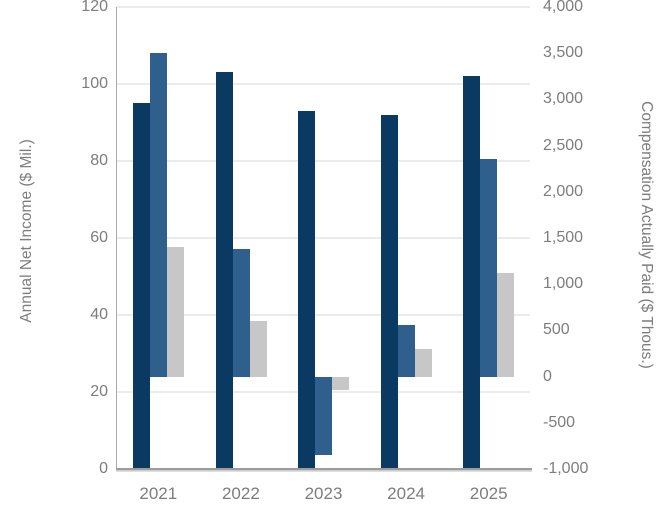 The width and height of the screenshot is (672, 518). Describe the element at coordinates (99, 237) in the screenshot. I see `left-axis-tick-label: 60` at that location.